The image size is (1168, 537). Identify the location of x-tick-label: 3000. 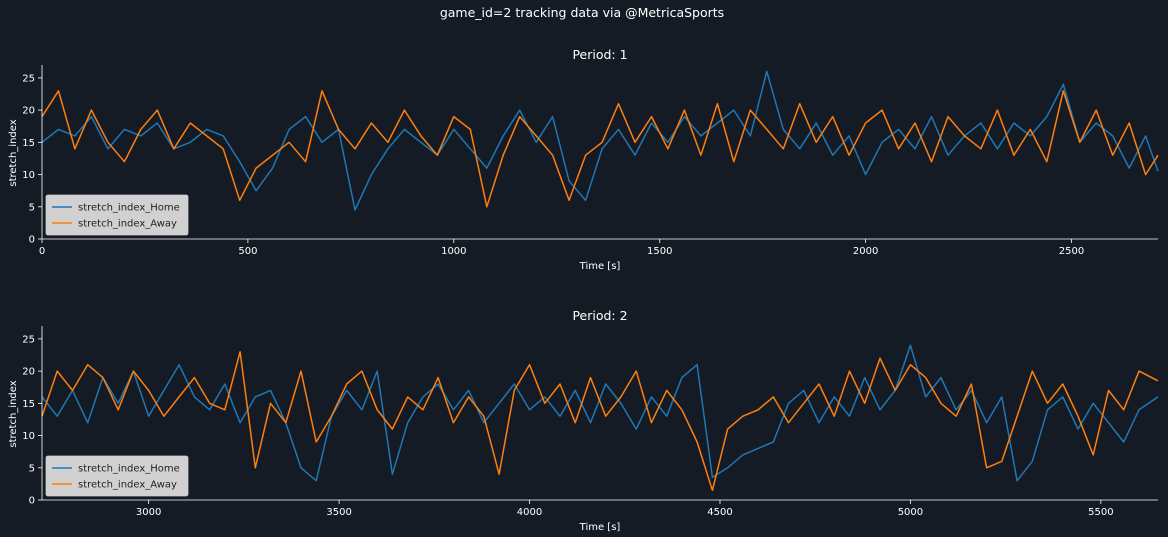
(148, 512).